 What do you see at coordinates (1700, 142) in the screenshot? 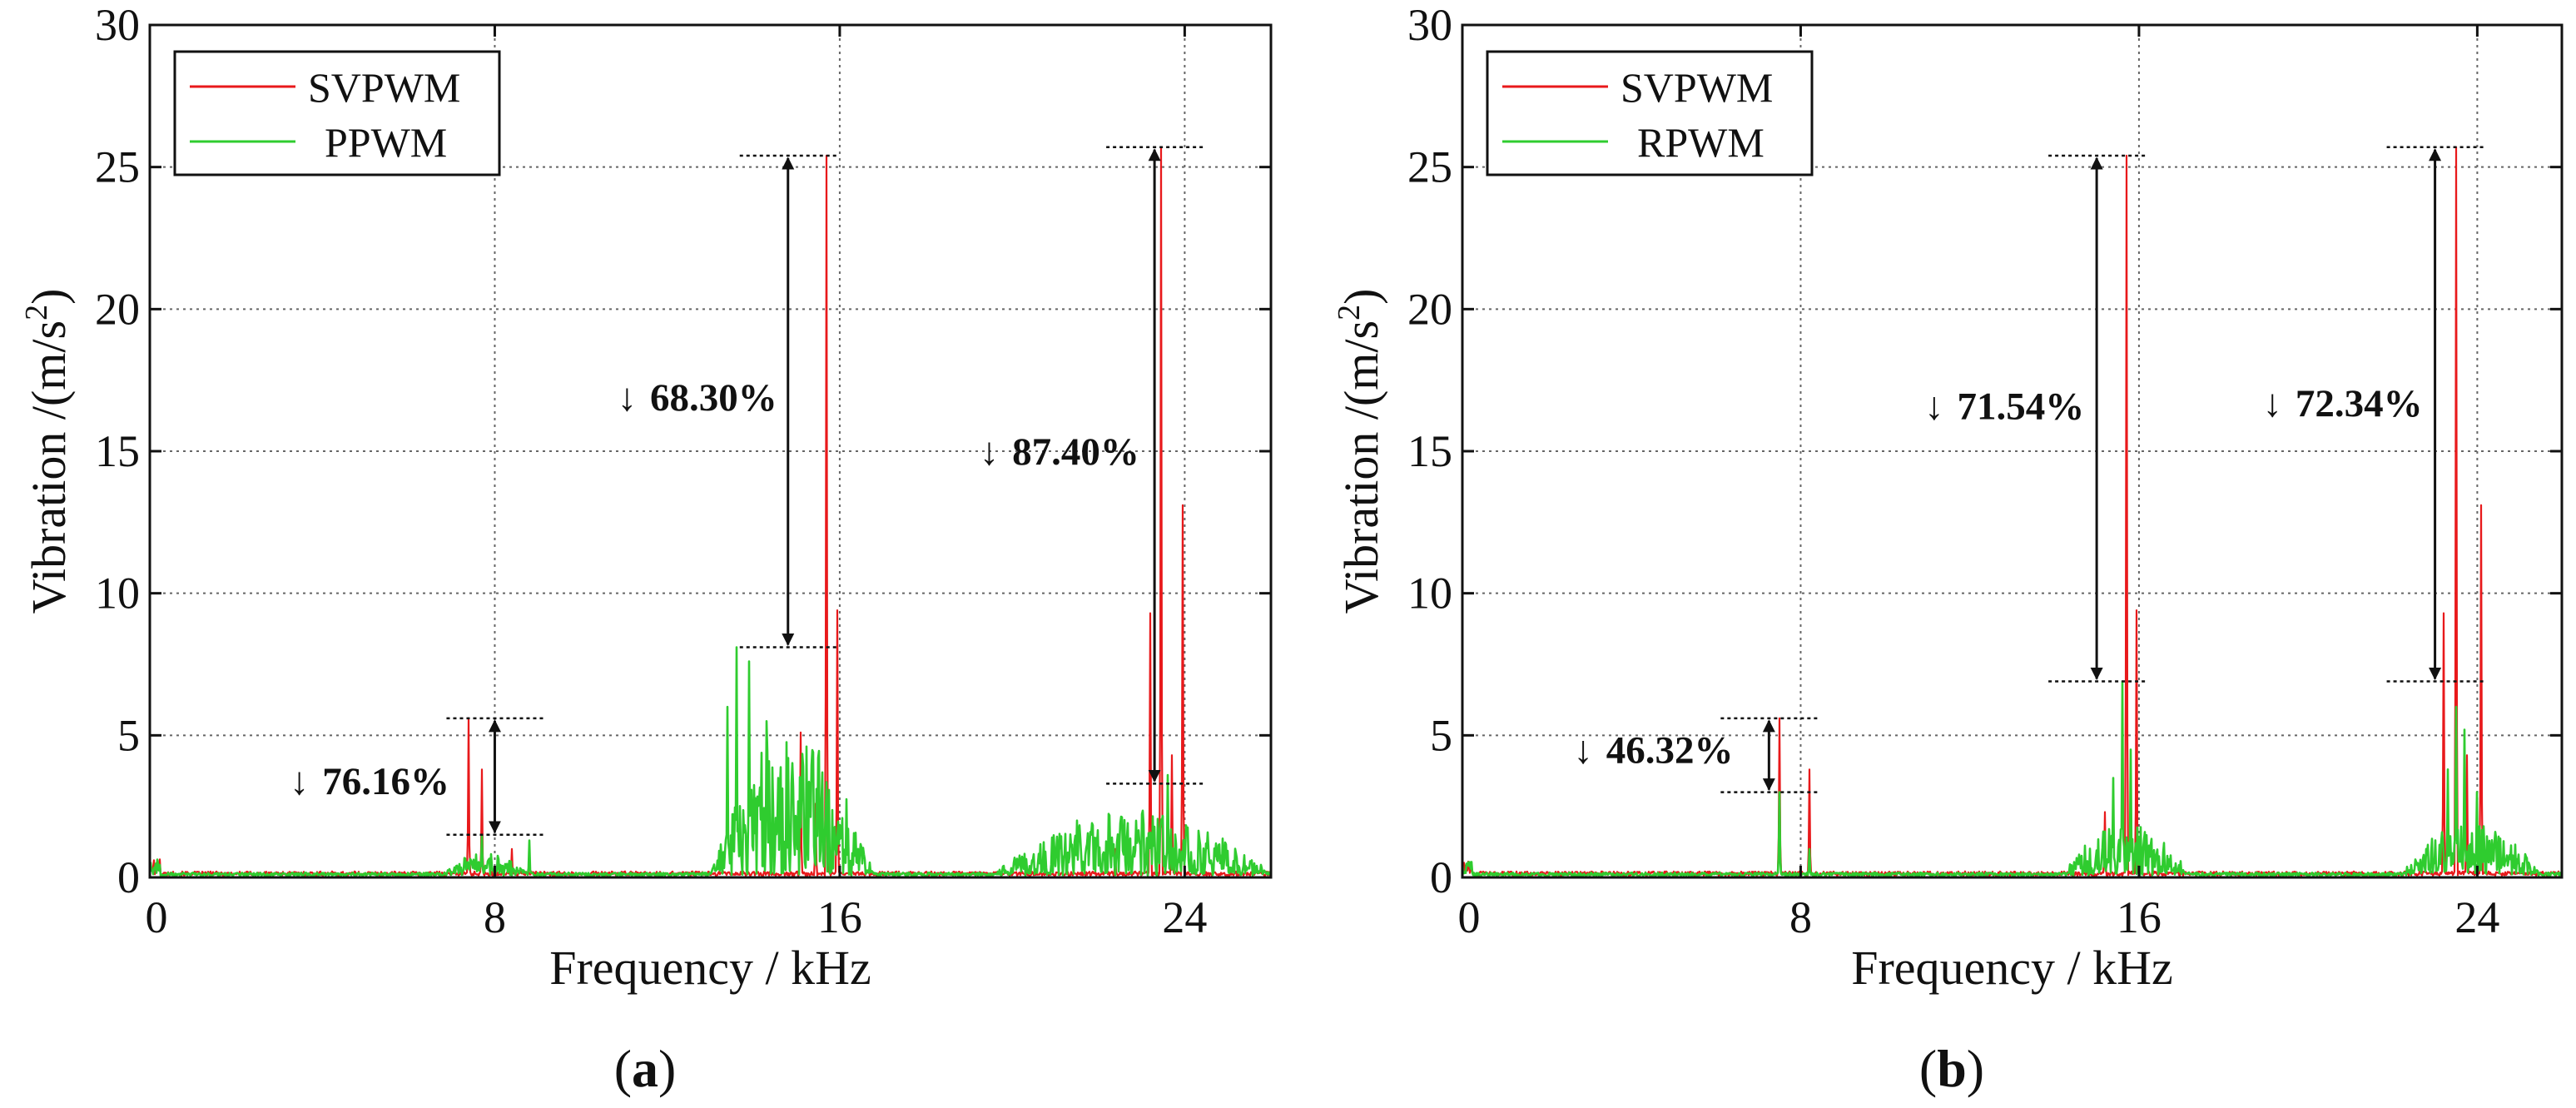
I see `legend-label-rpwm: RPWM` at bounding box center [1700, 142].